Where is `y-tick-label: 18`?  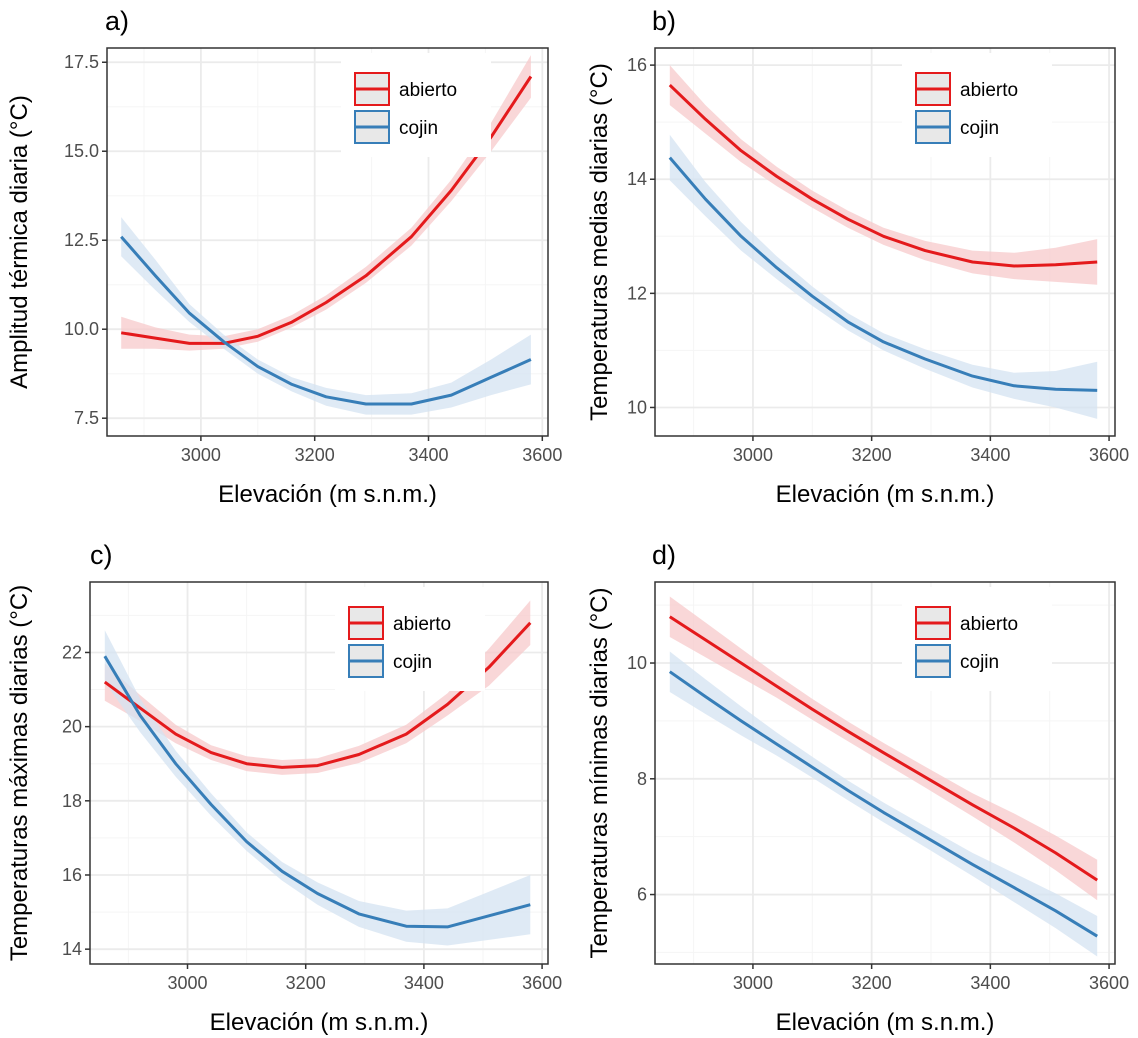
y-tick-label: 18 is located at coordinates (72, 801).